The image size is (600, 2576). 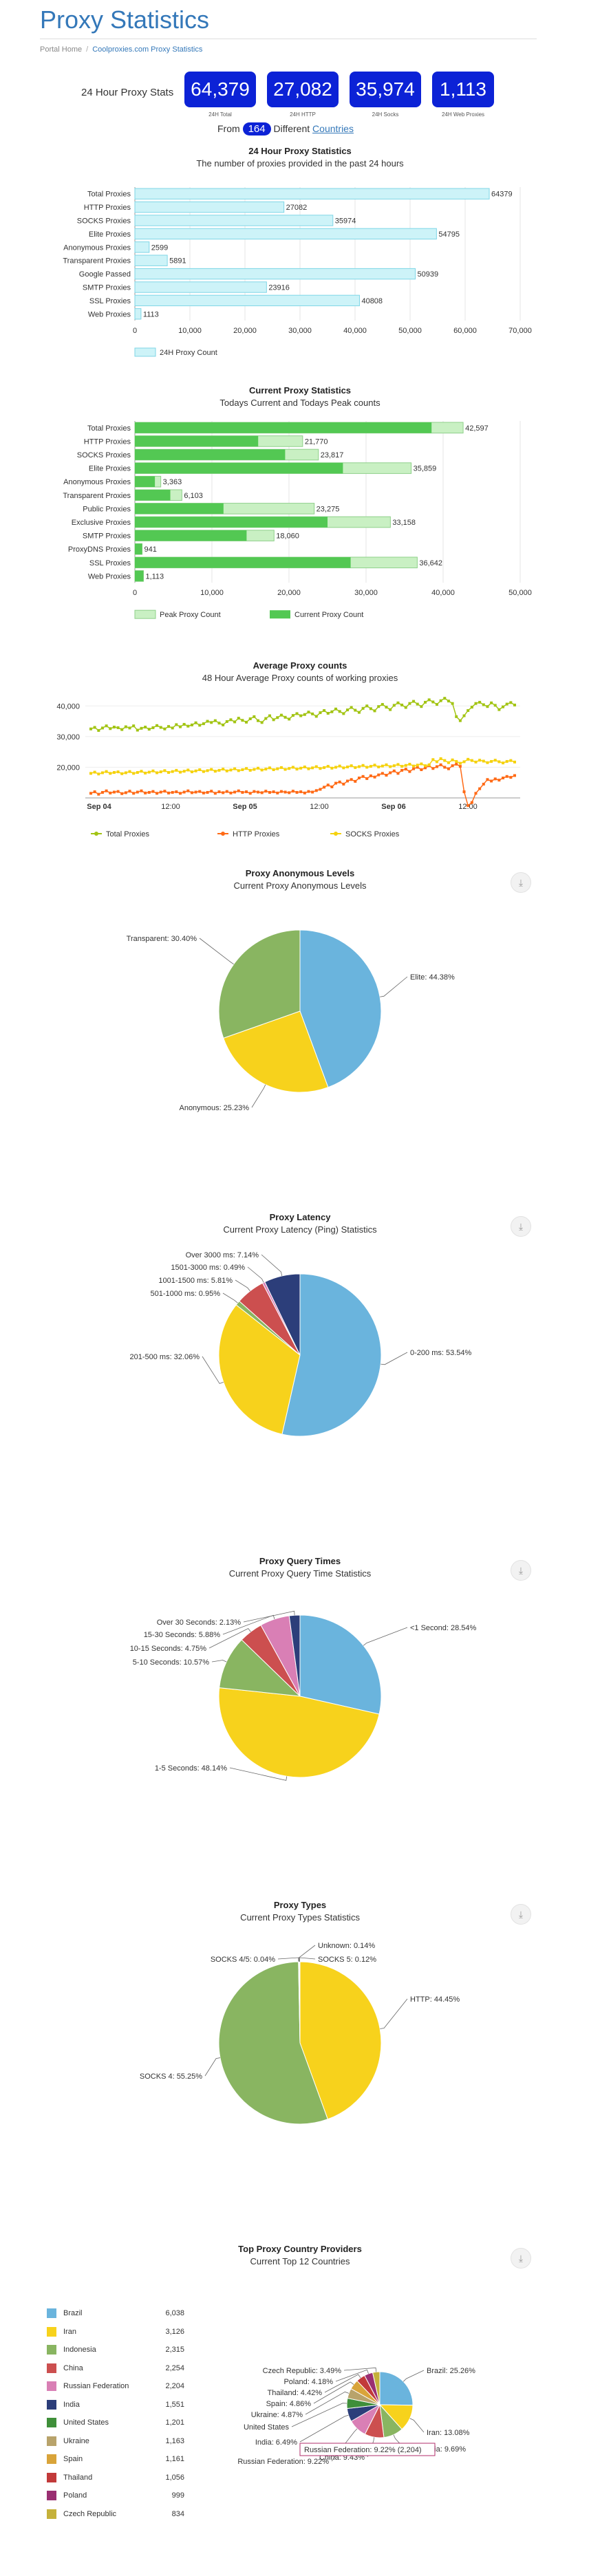 I want to click on country-legend-row: Czech Republic 834, so click(x=115, y=2514).